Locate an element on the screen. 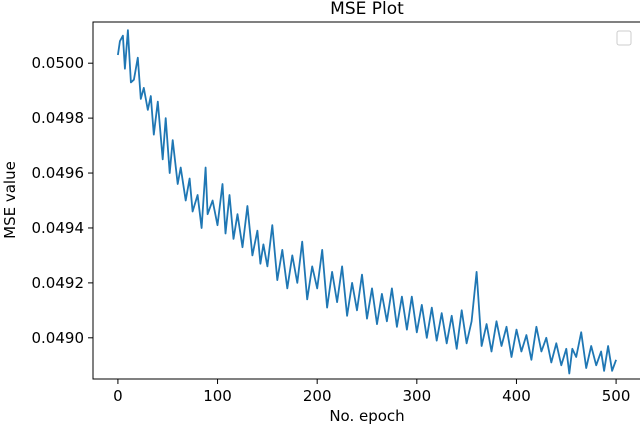 The height and width of the screenshot is (428, 640). x-axis-label: No. epoch is located at coordinates (366, 416).